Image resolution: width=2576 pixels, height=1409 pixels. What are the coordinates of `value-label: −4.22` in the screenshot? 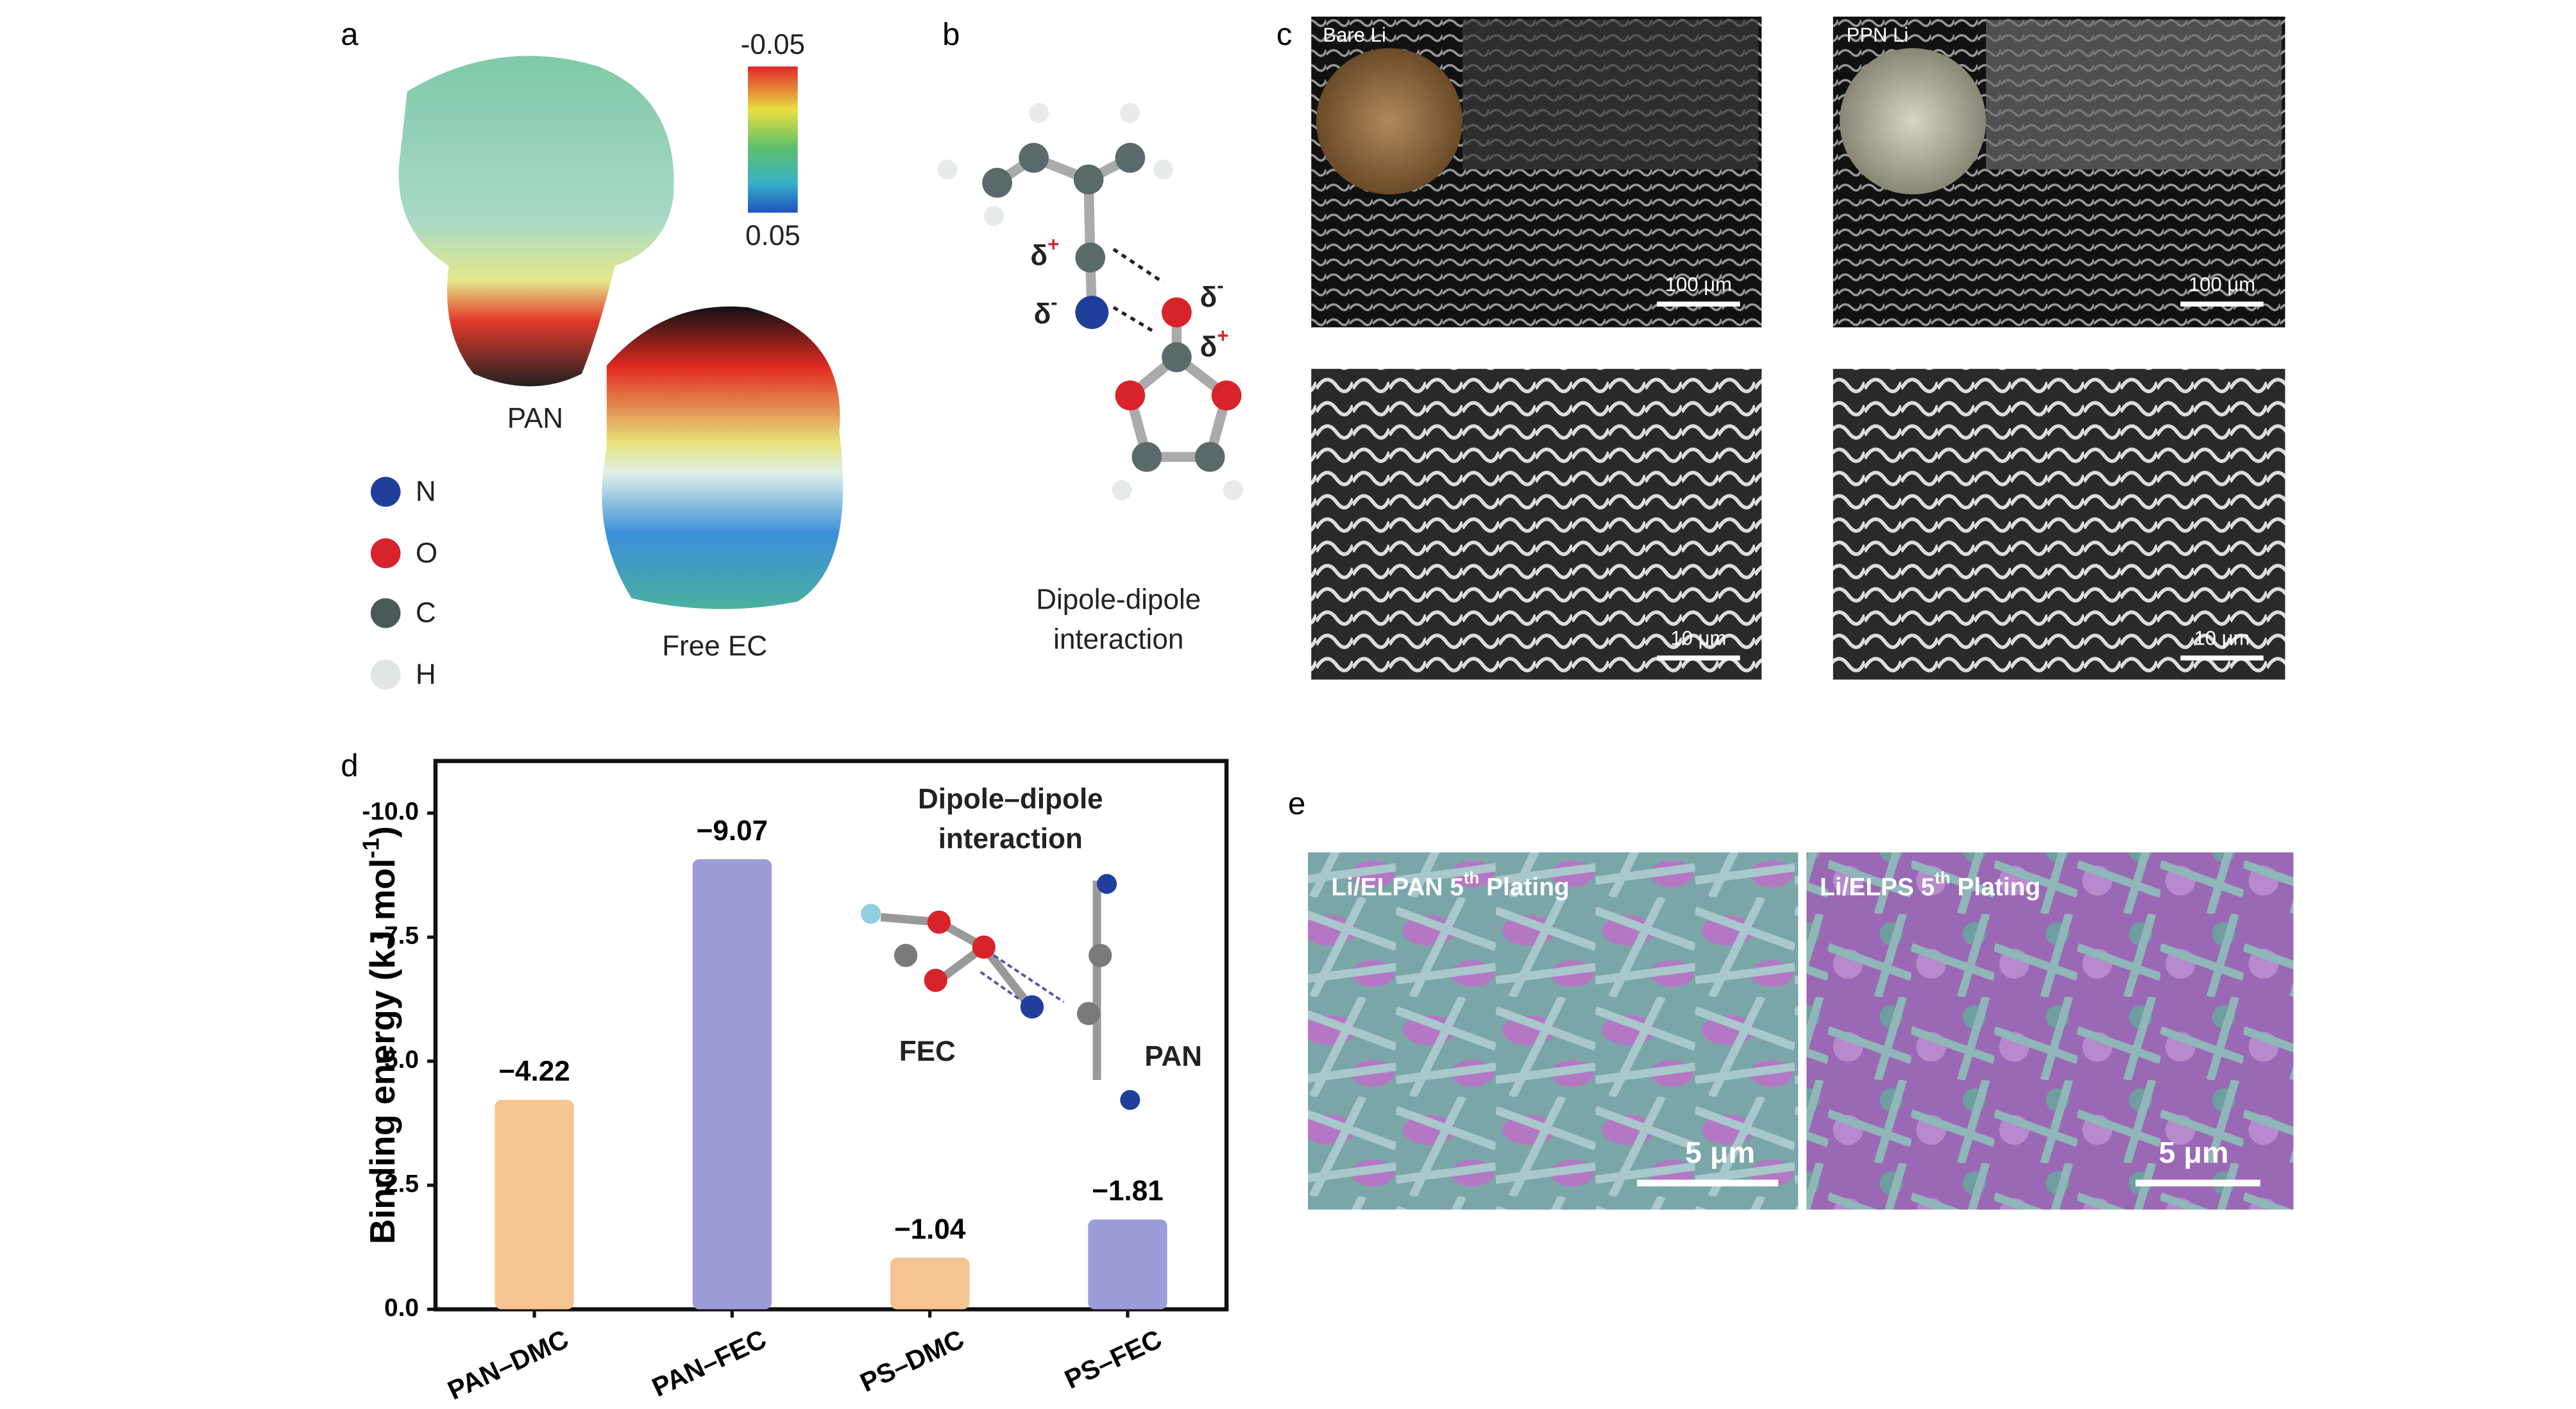 It's located at (534, 1071).